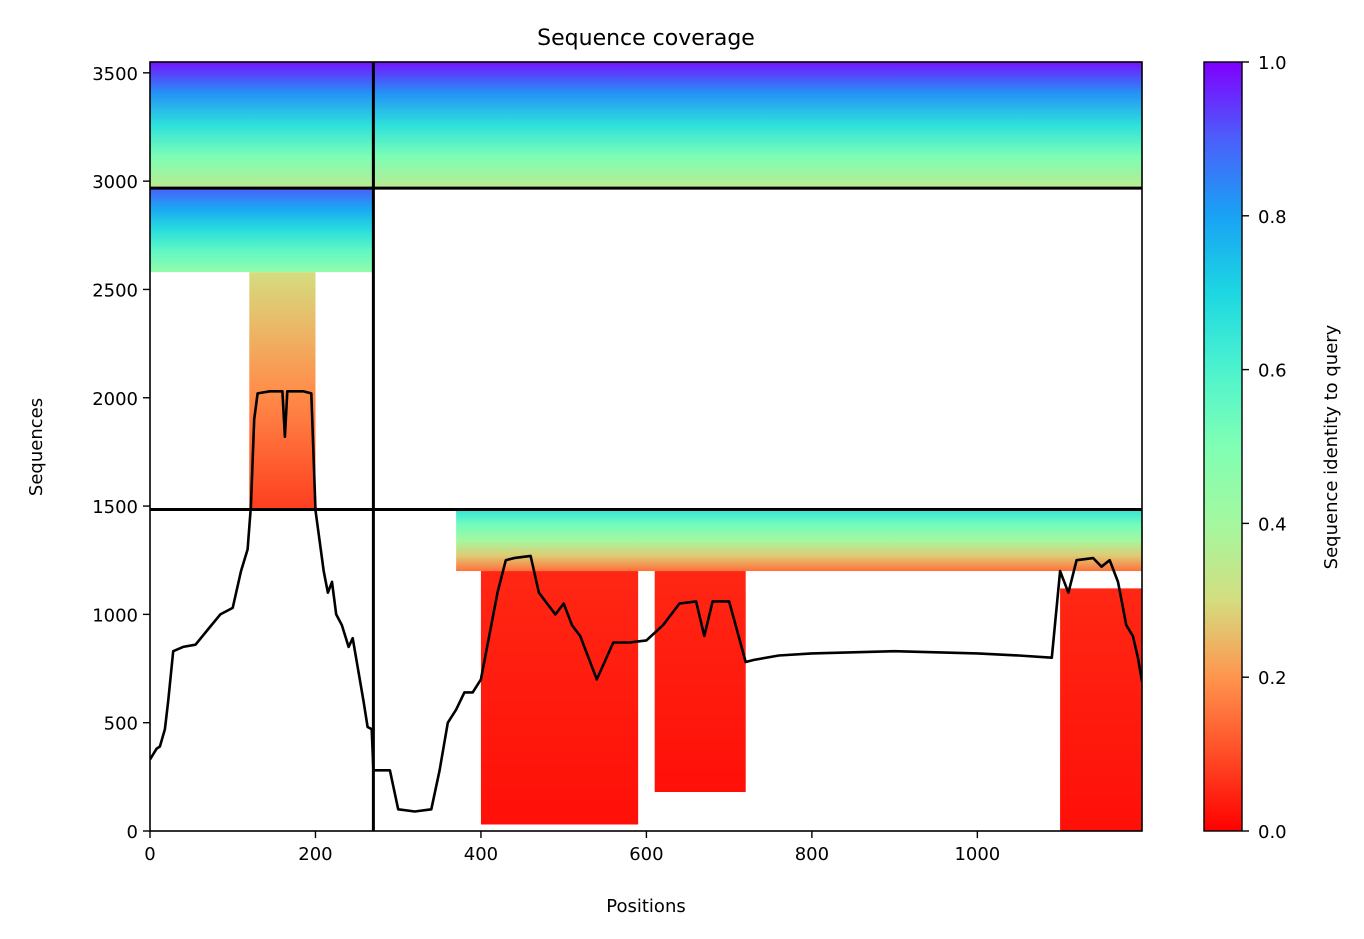 The width and height of the screenshot is (1364, 939). What do you see at coordinates (315, 854) in the screenshot?
I see `x-tick-label: 200` at bounding box center [315, 854].